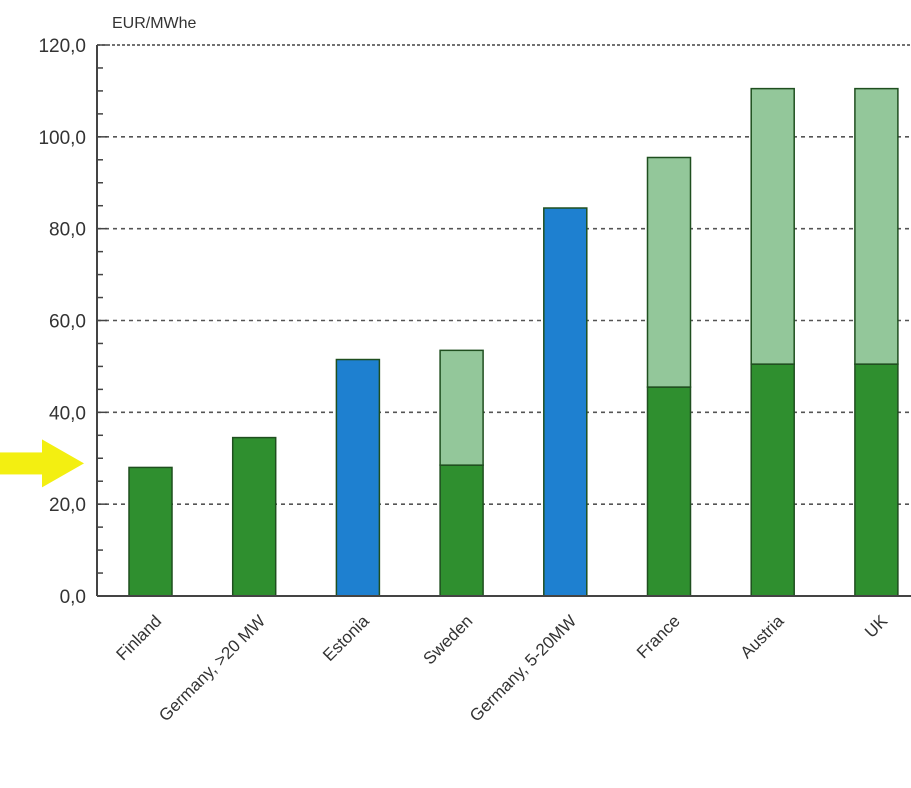 The width and height of the screenshot is (911, 788). Describe the element at coordinates (876, 626) in the screenshot. I see `x-category-label: UK` at that location.